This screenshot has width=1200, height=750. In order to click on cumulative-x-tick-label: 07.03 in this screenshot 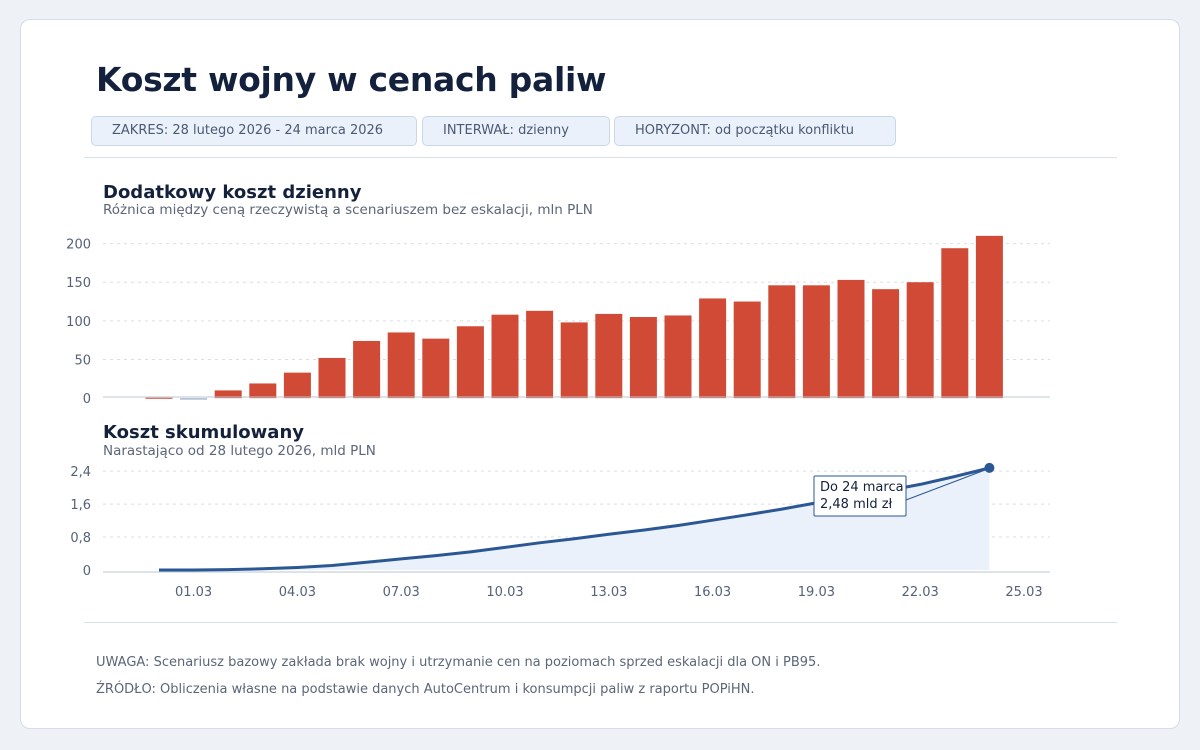, I will do `click(401, 592)`.